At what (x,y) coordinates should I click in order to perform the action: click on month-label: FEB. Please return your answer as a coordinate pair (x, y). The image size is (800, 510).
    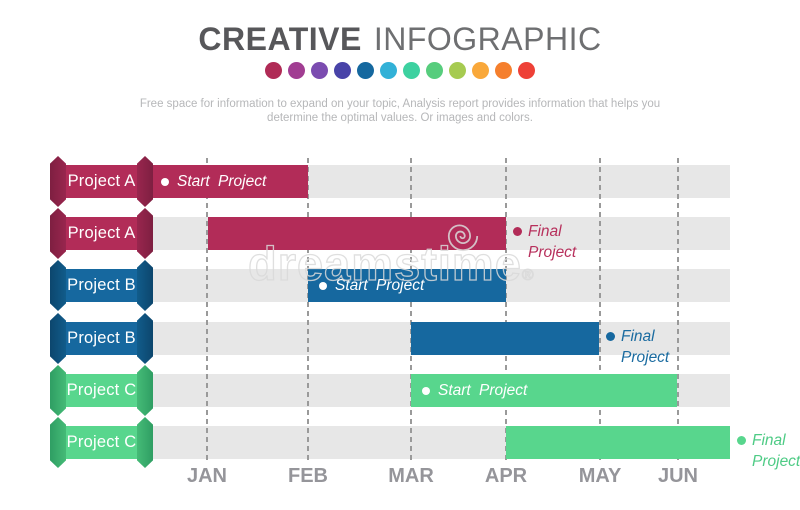
    Looking at the image, I should click on (308, 476).